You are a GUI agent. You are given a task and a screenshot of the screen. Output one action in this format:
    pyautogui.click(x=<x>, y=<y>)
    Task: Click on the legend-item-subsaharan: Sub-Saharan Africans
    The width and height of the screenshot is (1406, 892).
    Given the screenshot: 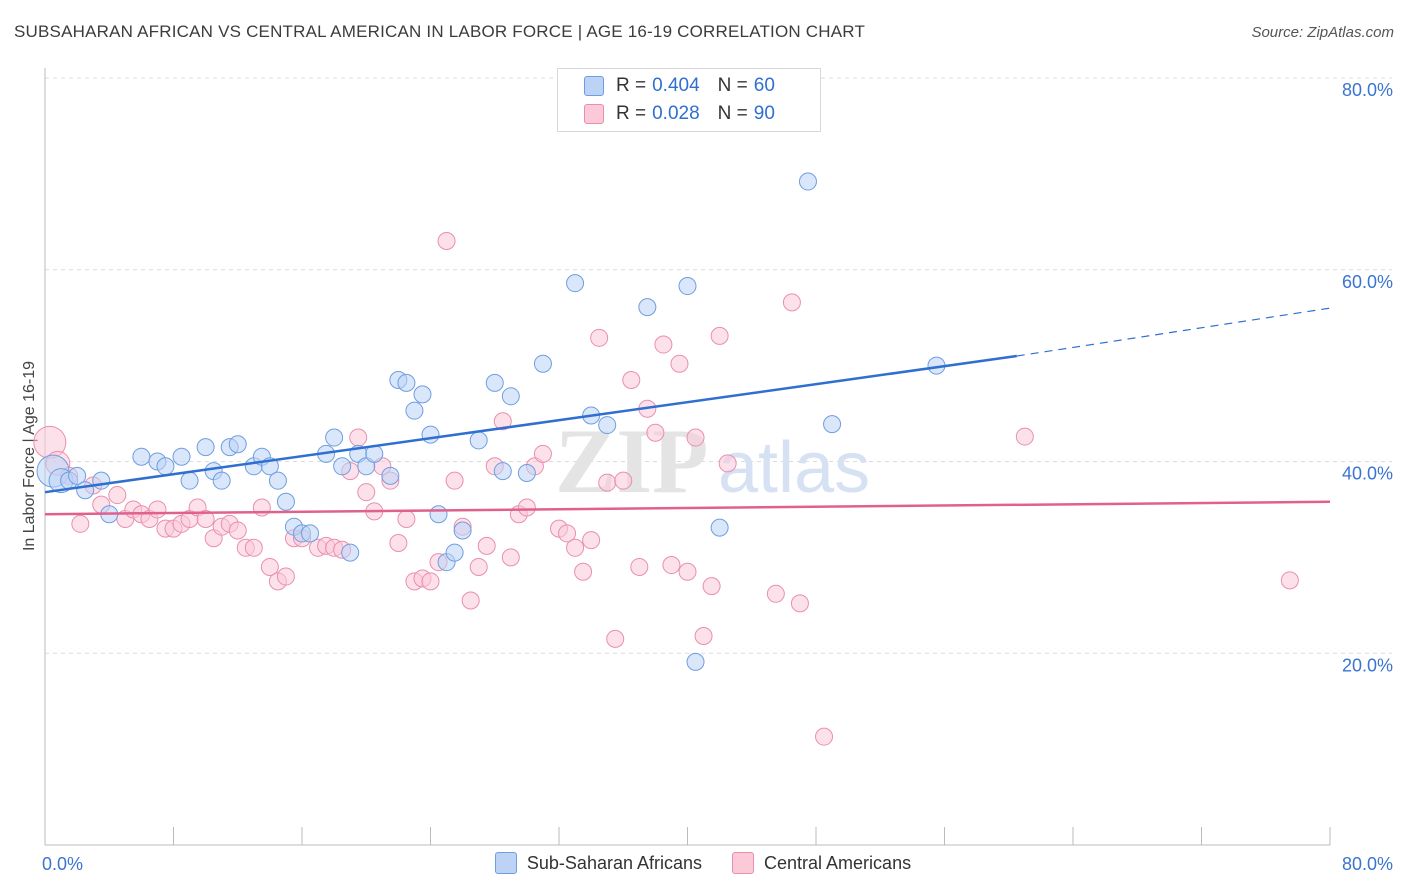 What is the action you would take?
    pyautogui.click(x=598, y=863)
    